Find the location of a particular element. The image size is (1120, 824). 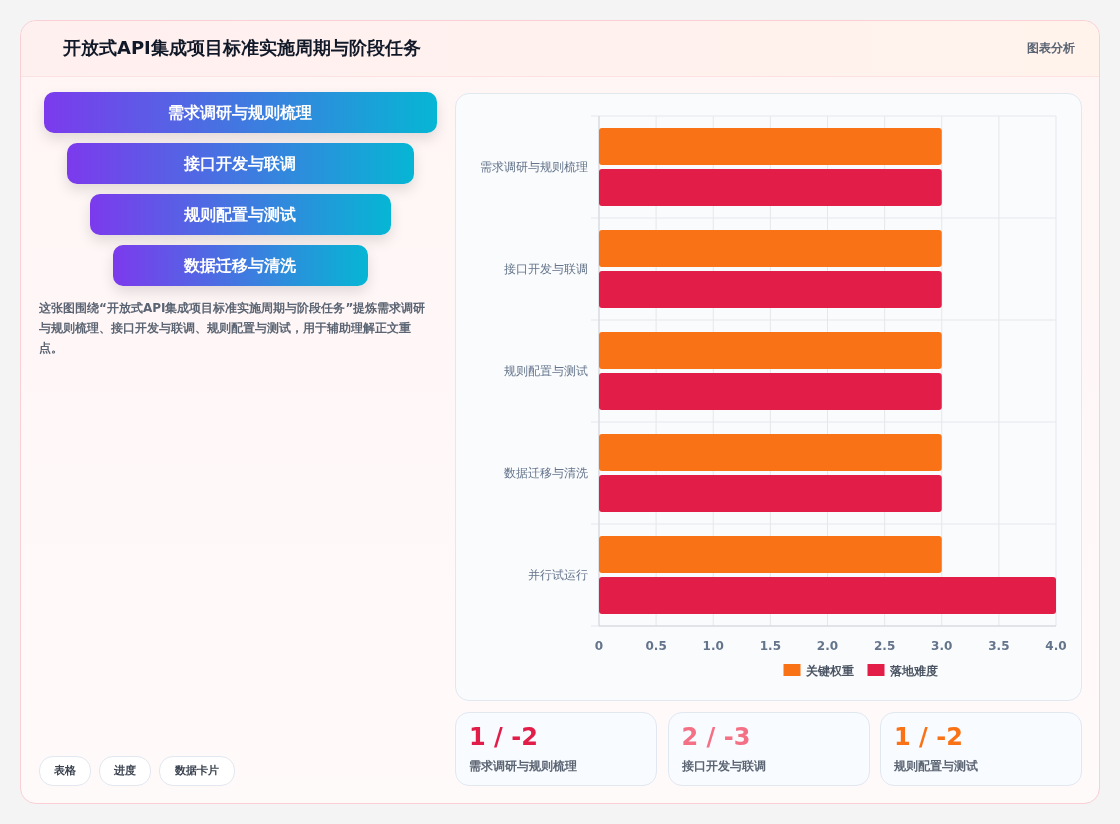

y-tick-label: 数据迁移与清洗 is located at coordinates (546, 473).